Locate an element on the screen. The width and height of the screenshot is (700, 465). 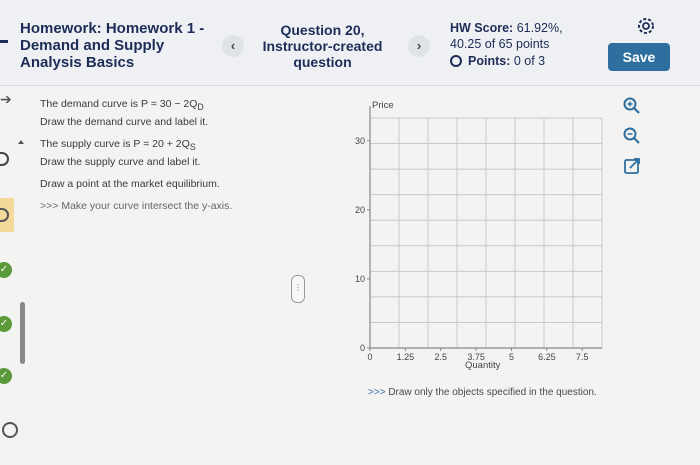
previous-question-button: ‹ is located at coordinates (233, 46).